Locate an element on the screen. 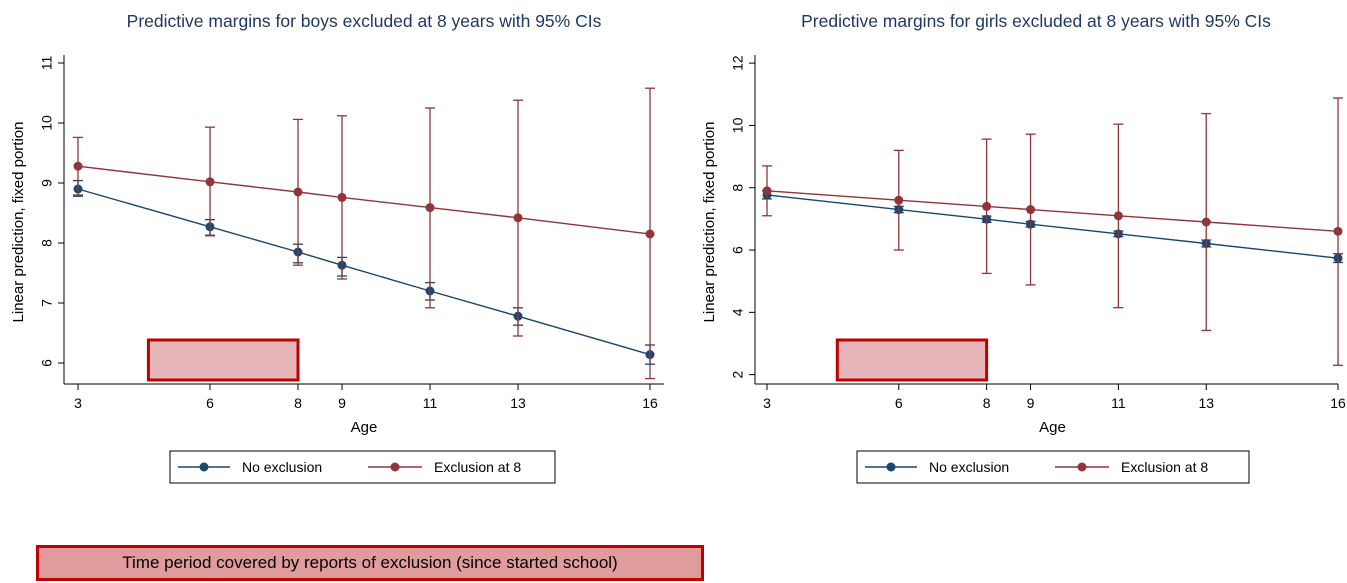 Image resolution: width=1347 pixels, height=583 pixels. girls-x-tick-label: 11 is located at coordinates (1118, 403).